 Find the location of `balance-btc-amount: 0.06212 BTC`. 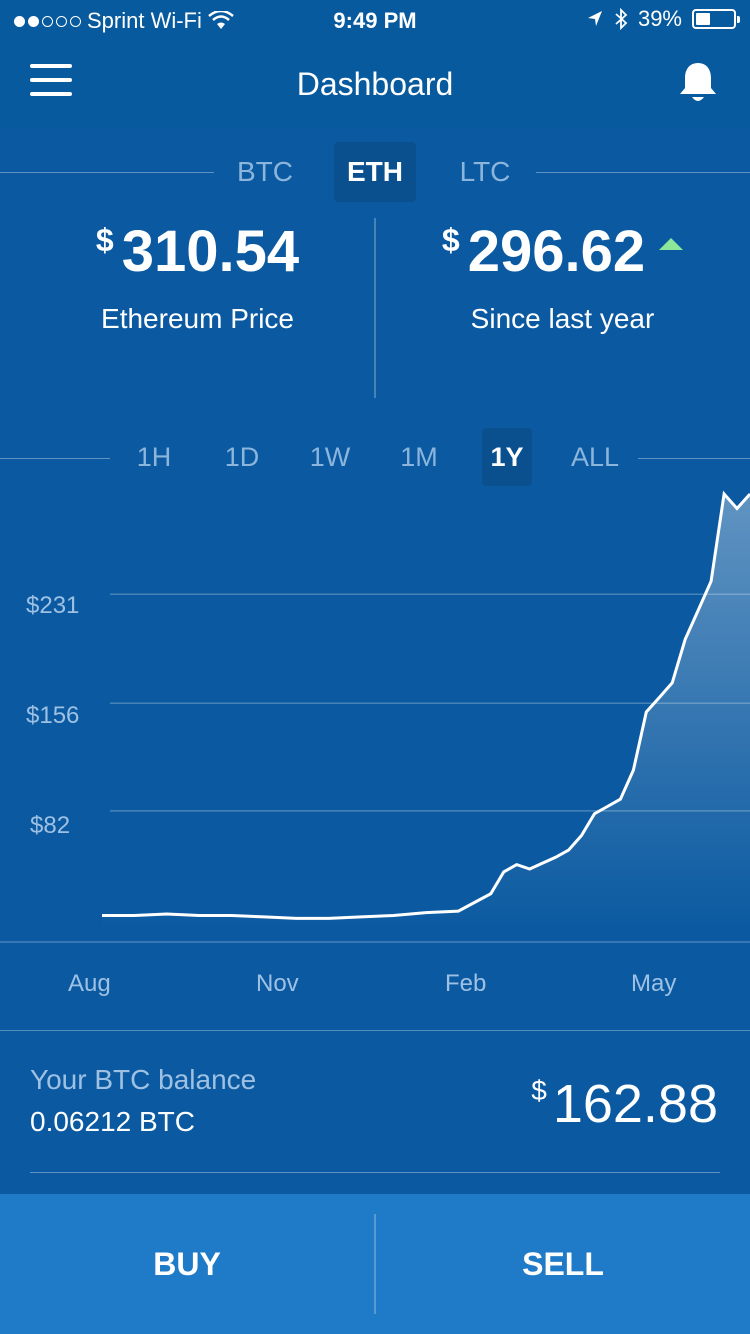

balance-btc-amount: 0.06212 BTC is located at coordinates (112, 1121).